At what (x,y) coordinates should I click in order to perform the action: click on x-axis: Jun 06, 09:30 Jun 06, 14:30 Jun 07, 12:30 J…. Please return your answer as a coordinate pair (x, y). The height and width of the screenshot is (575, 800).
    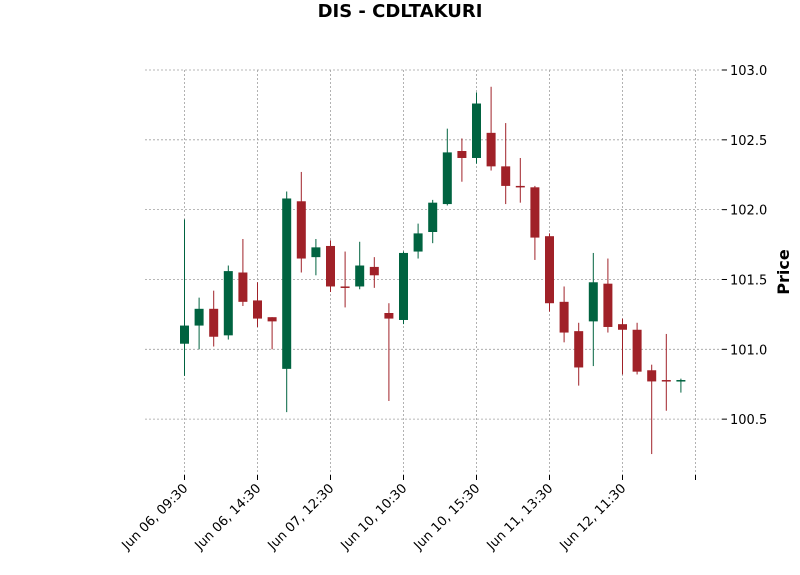
    Looking at the image, I should click on (407, 514).